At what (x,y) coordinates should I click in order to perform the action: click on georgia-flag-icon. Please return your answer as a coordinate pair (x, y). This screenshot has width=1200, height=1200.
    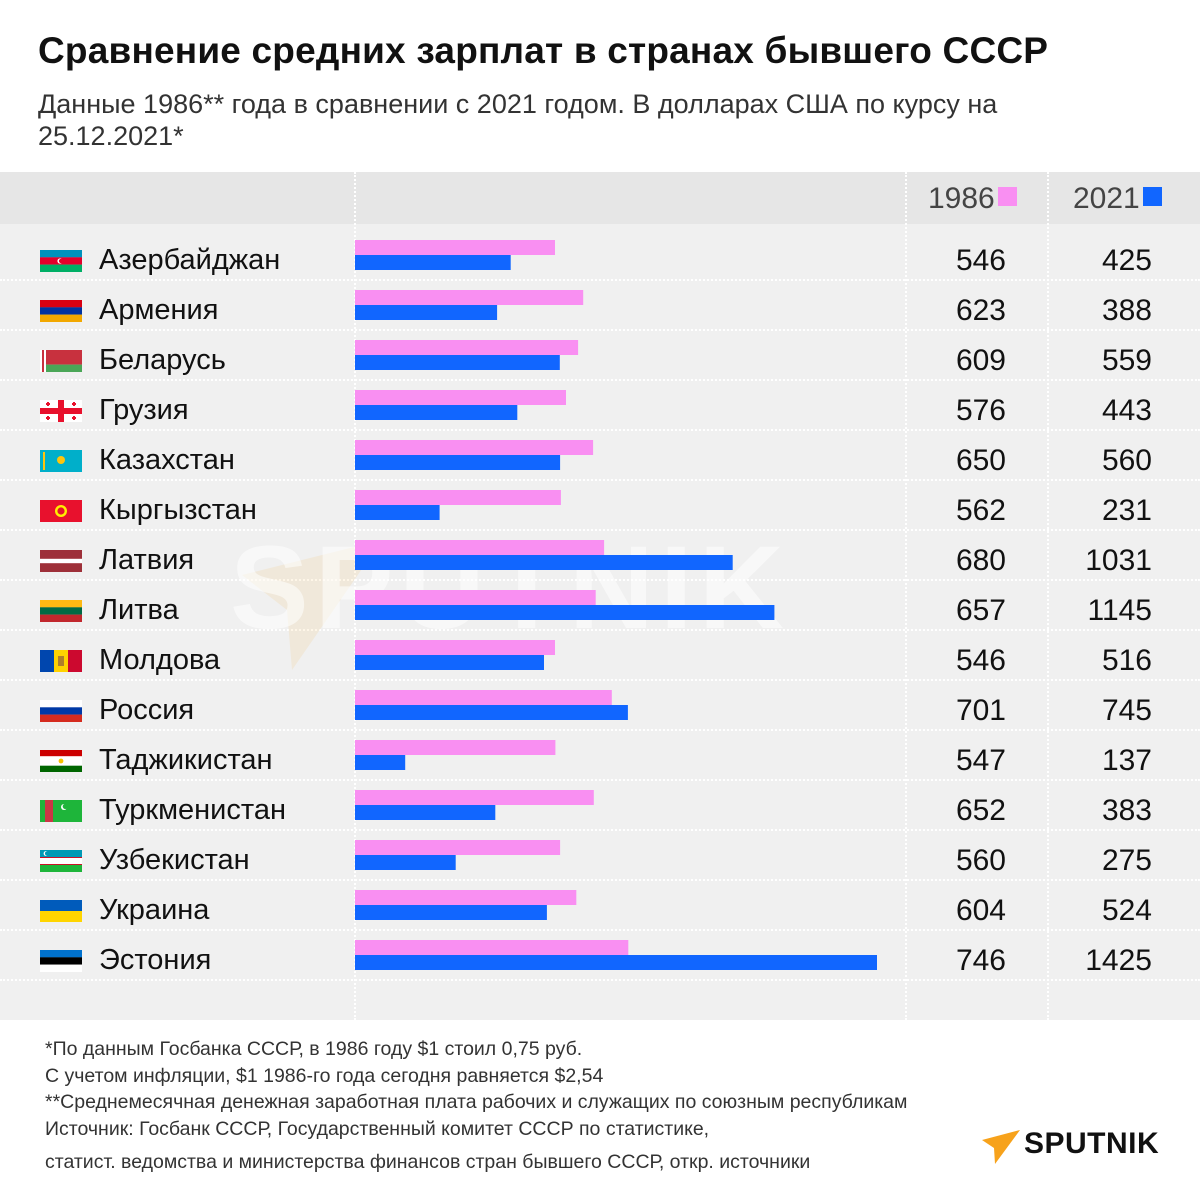
    Looking at the image, I should click on (61, 411).